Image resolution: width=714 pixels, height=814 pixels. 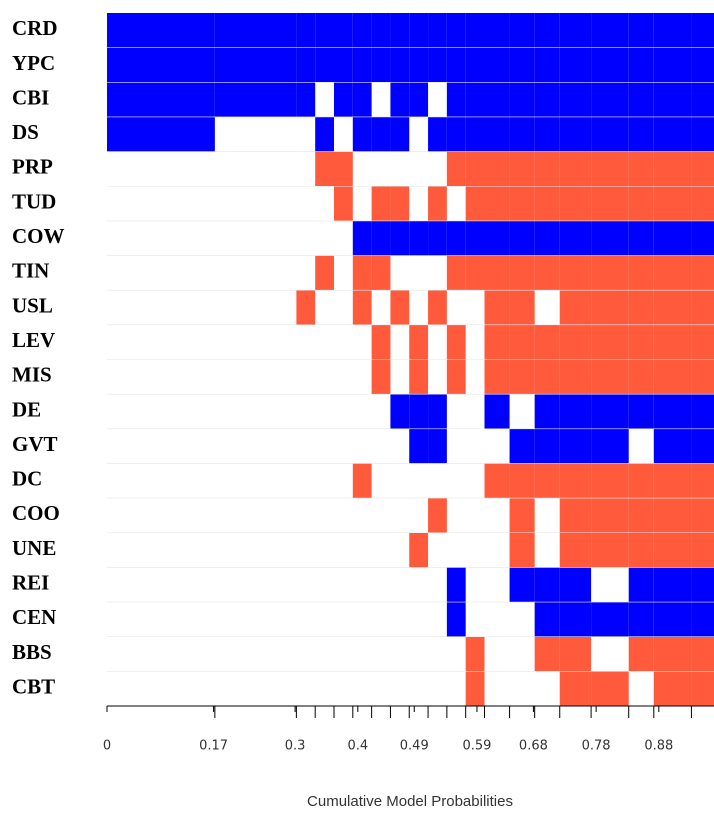 I want to click on row-label: CBT, so click(x=33, y=686).